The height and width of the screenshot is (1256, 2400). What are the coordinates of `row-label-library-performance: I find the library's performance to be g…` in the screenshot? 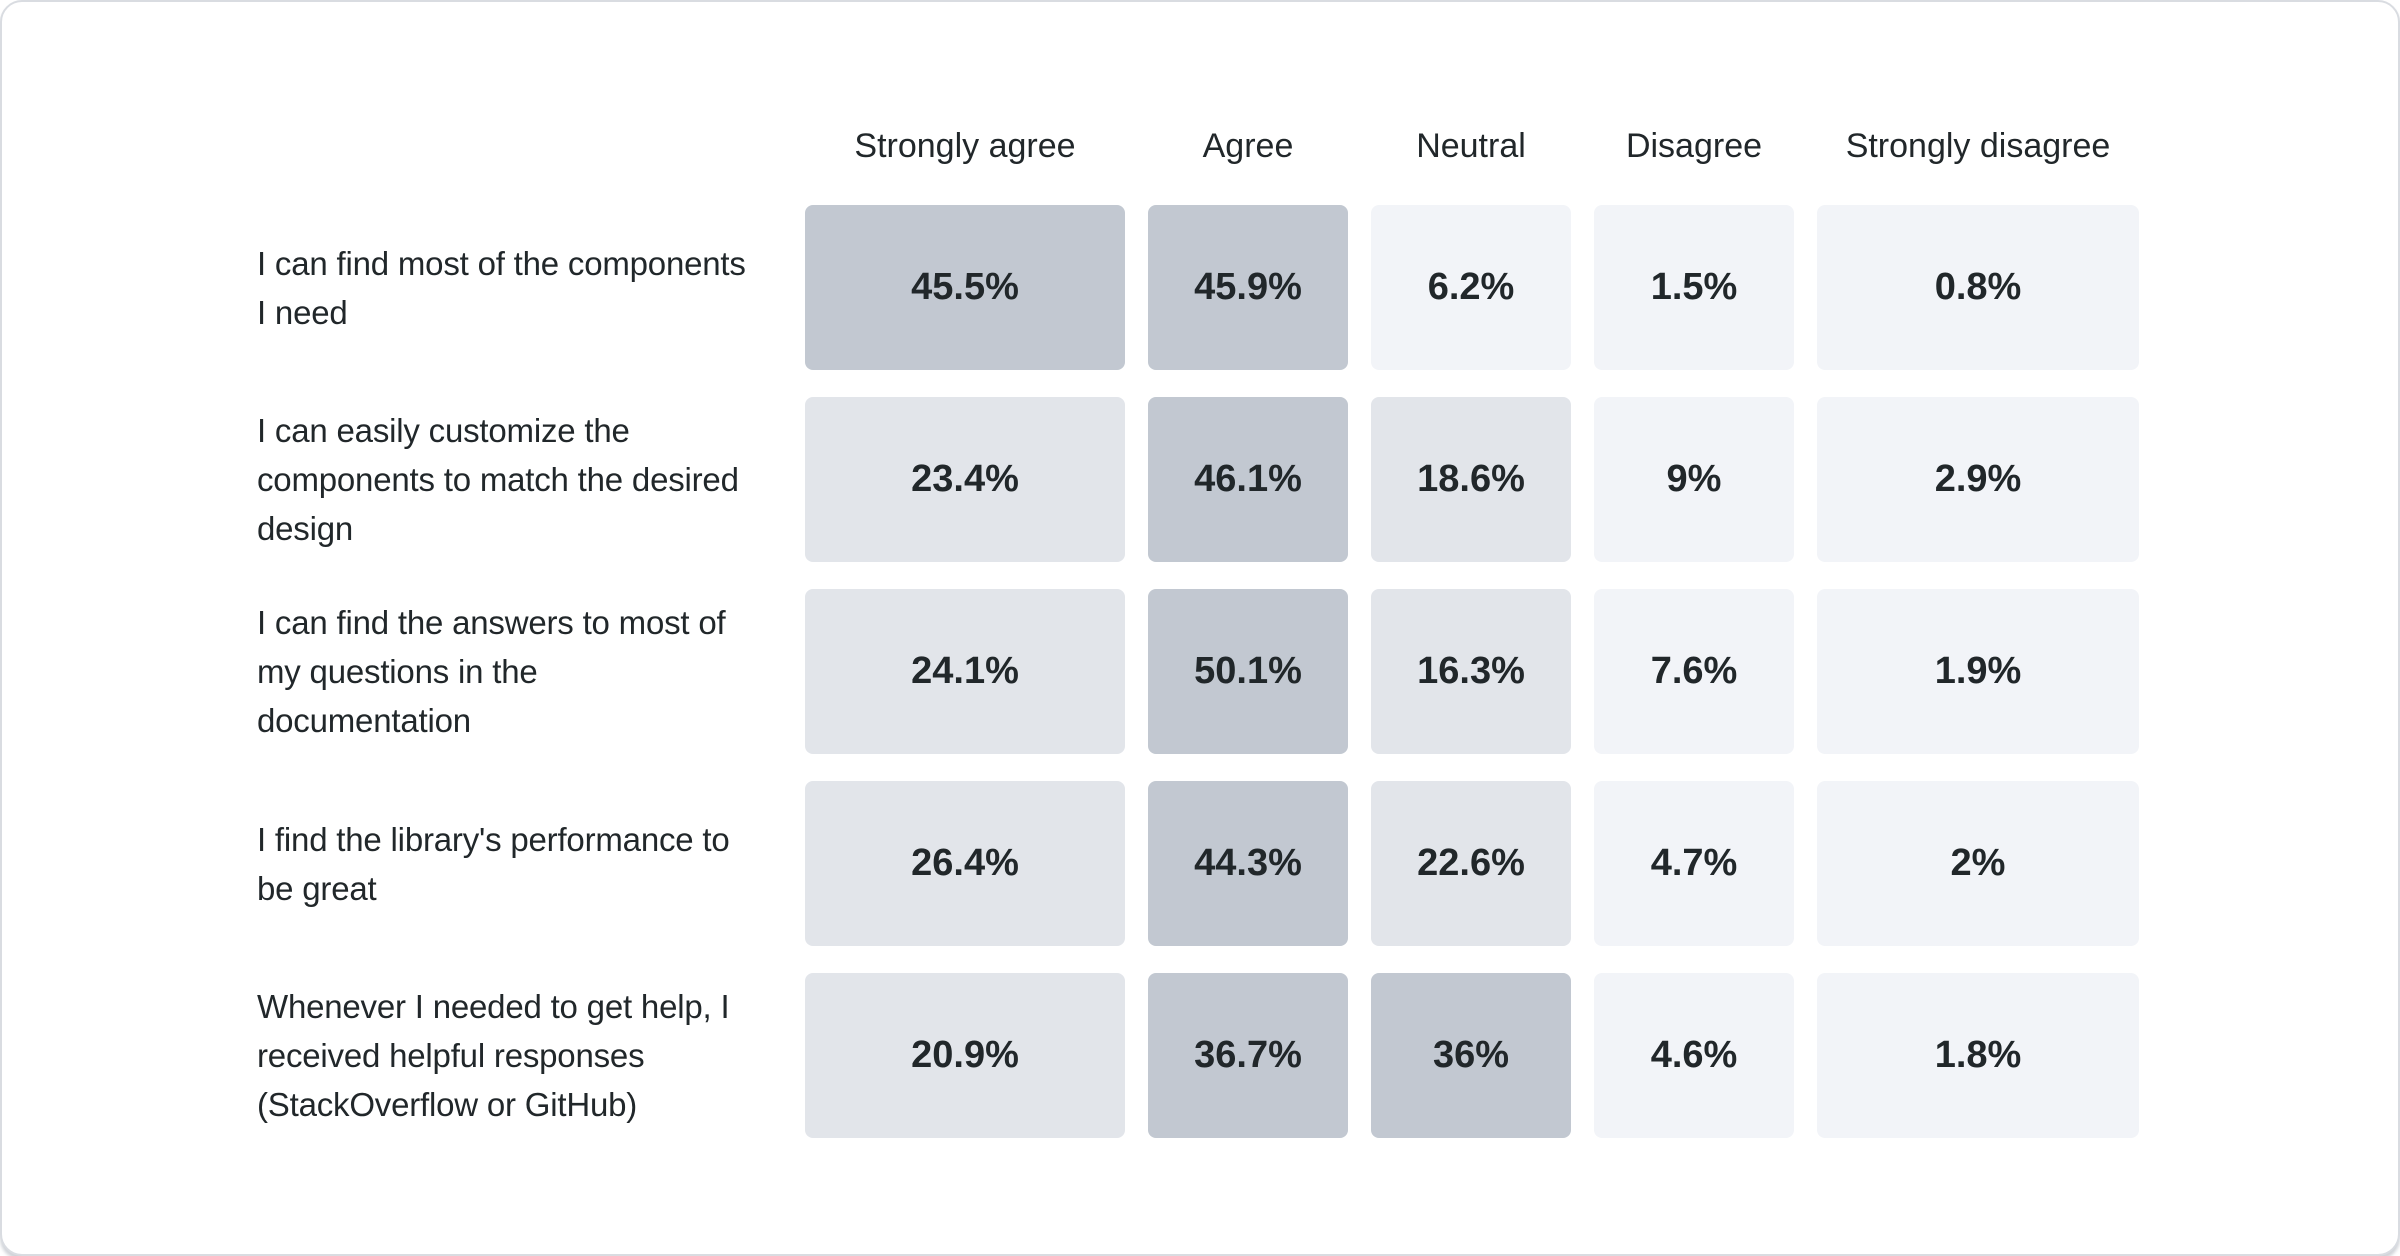 It's located at (509, 863).